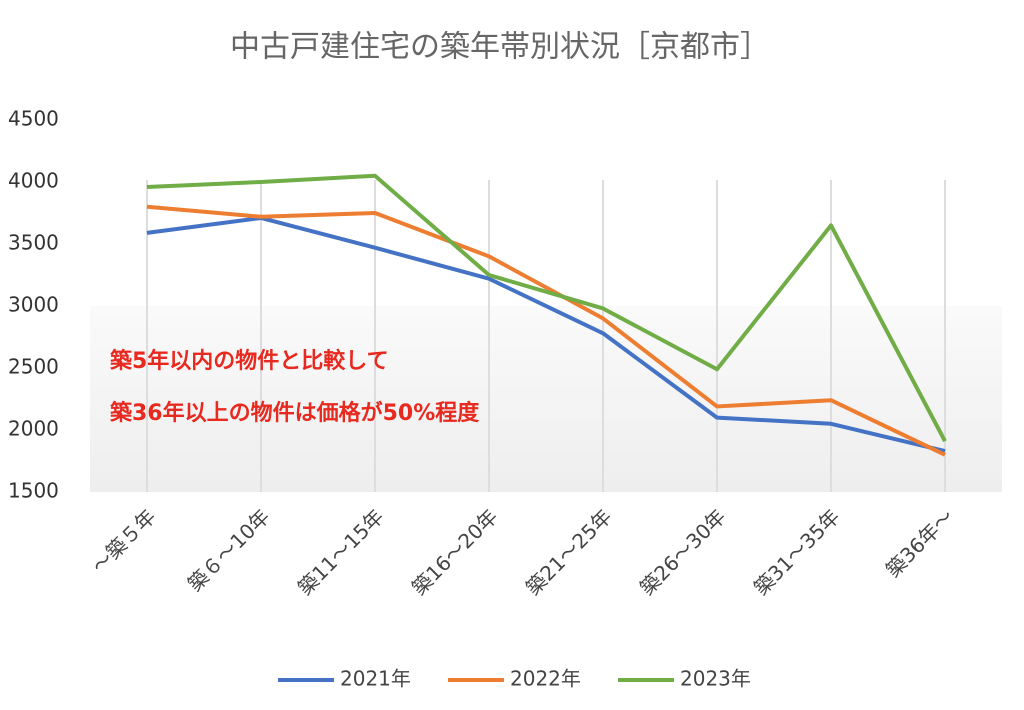  Describe the element at coordinates (33, 305) in the screenshot. I see `y-tick-label: 3000` at that location.